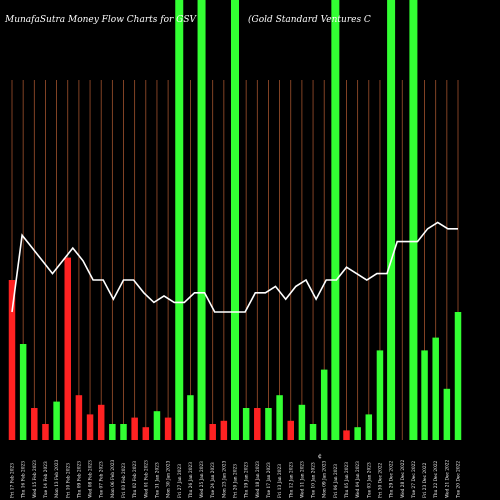 The width and height of the screenshot is (500, 500). Describe the element at coordinates (57, 478) in the screenshot. I see `x-tick-label: Mon 13 Feb 2023` at that location.